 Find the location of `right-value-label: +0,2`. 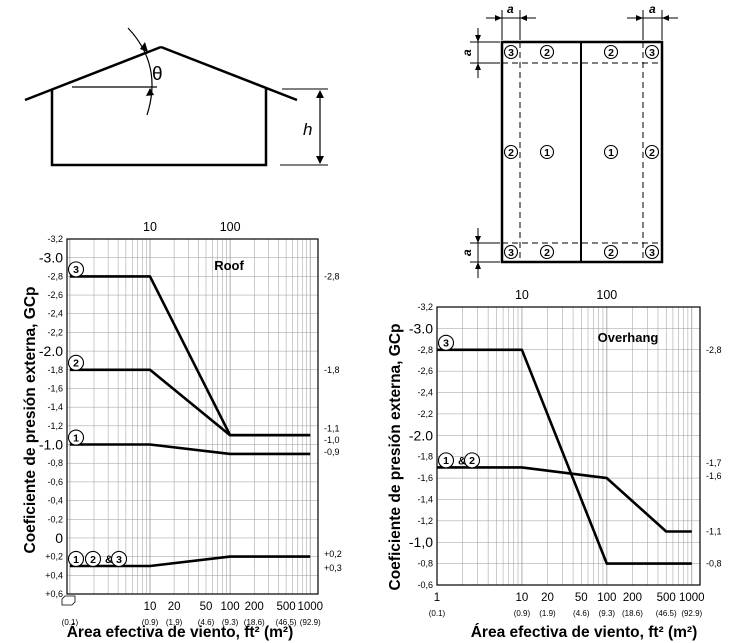

right-value-label: +0,2 is located at coordinates (333, 554).